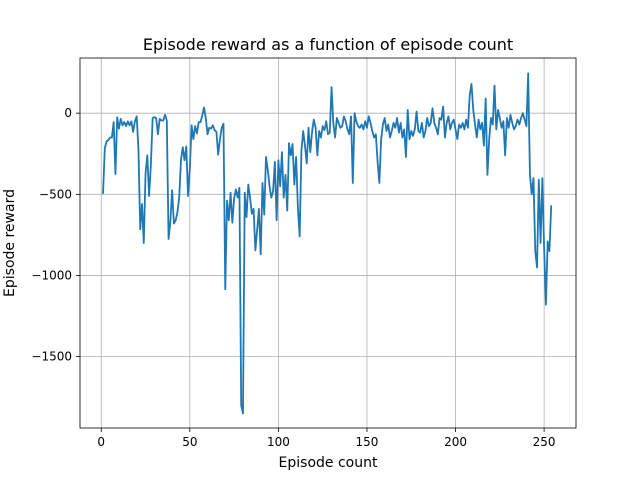  What do you see at coordinates (51, 275) in the screenshot?
I see `y-tick-label: −1000` at bounding box center [51, 275].